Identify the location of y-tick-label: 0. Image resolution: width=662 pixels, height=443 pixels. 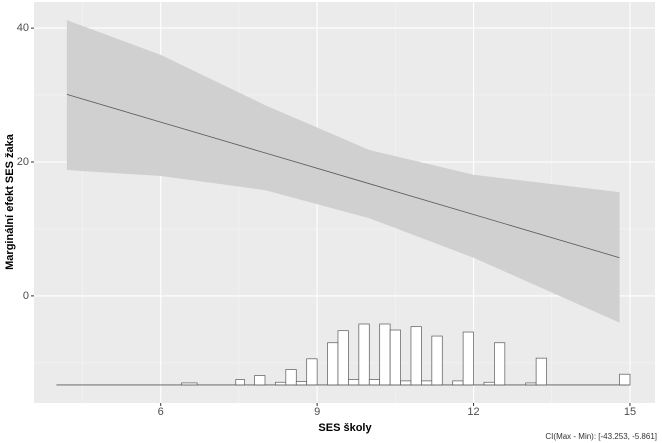
(26, 296).